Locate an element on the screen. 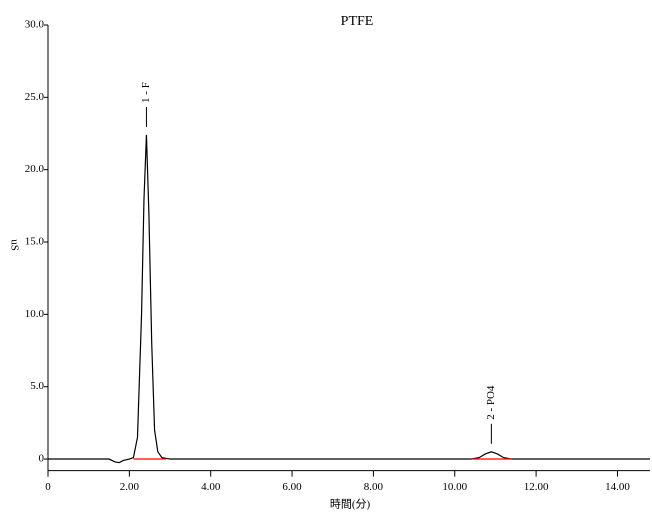 The image size is (652, 515). y-axis-label: uS is located at coordinates (14, 245).